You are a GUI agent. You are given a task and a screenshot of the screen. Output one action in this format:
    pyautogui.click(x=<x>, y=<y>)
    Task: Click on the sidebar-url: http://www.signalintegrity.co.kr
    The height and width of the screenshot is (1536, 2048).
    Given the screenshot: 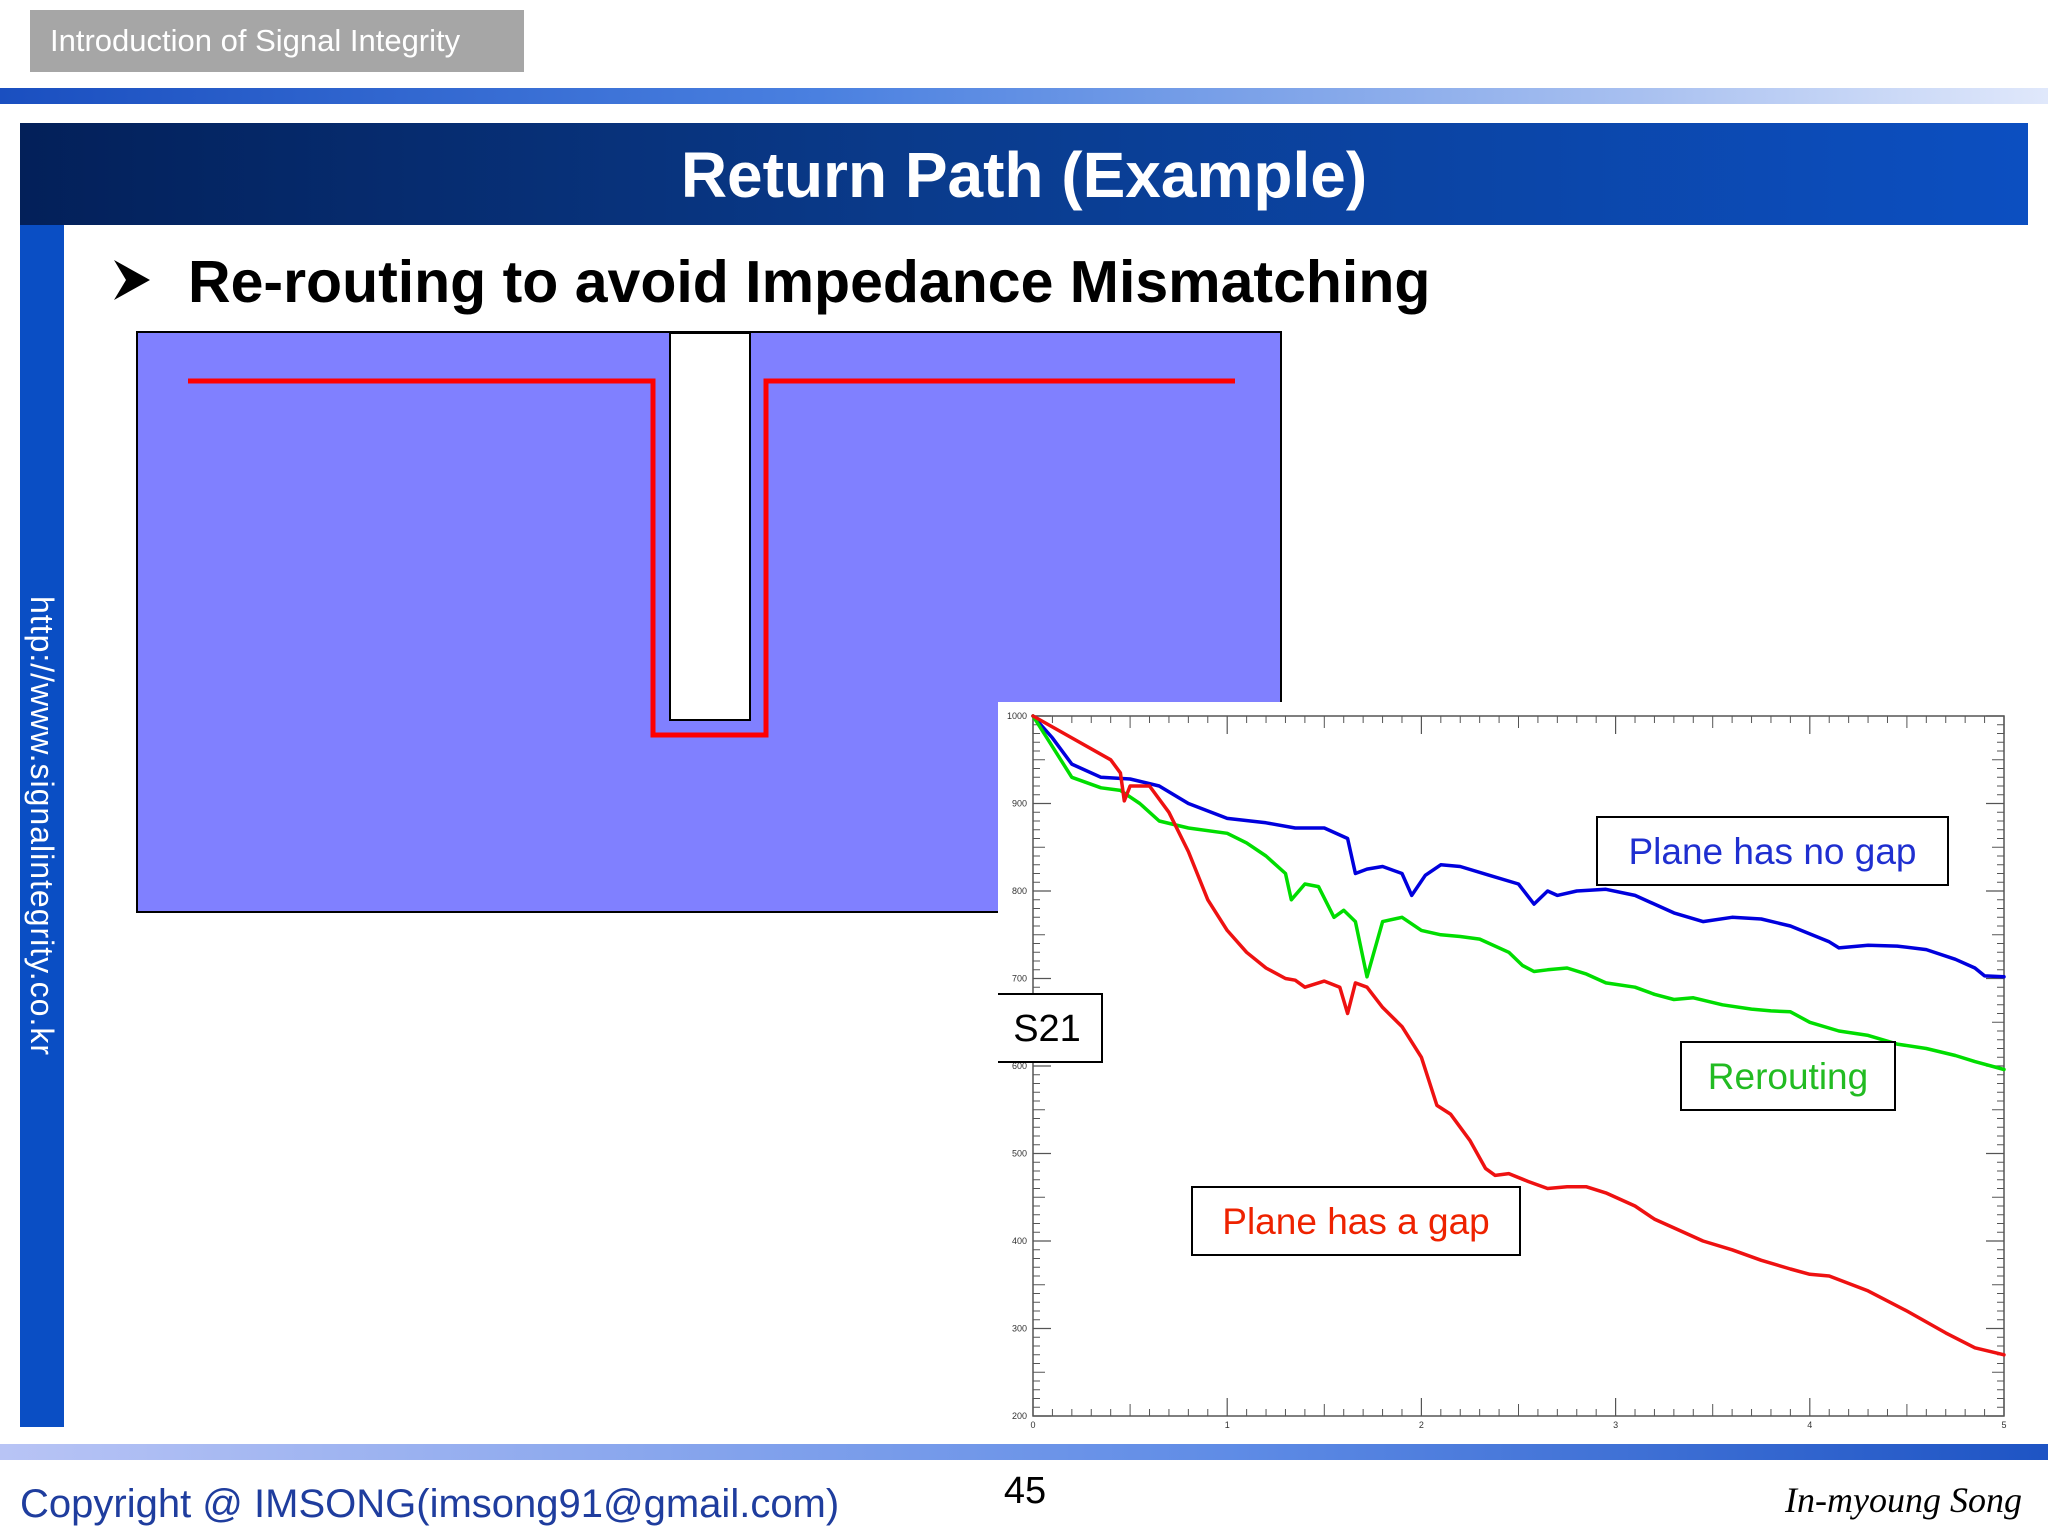 What is the action you would take?
    pyautogui.click(x=42, y=825)
    